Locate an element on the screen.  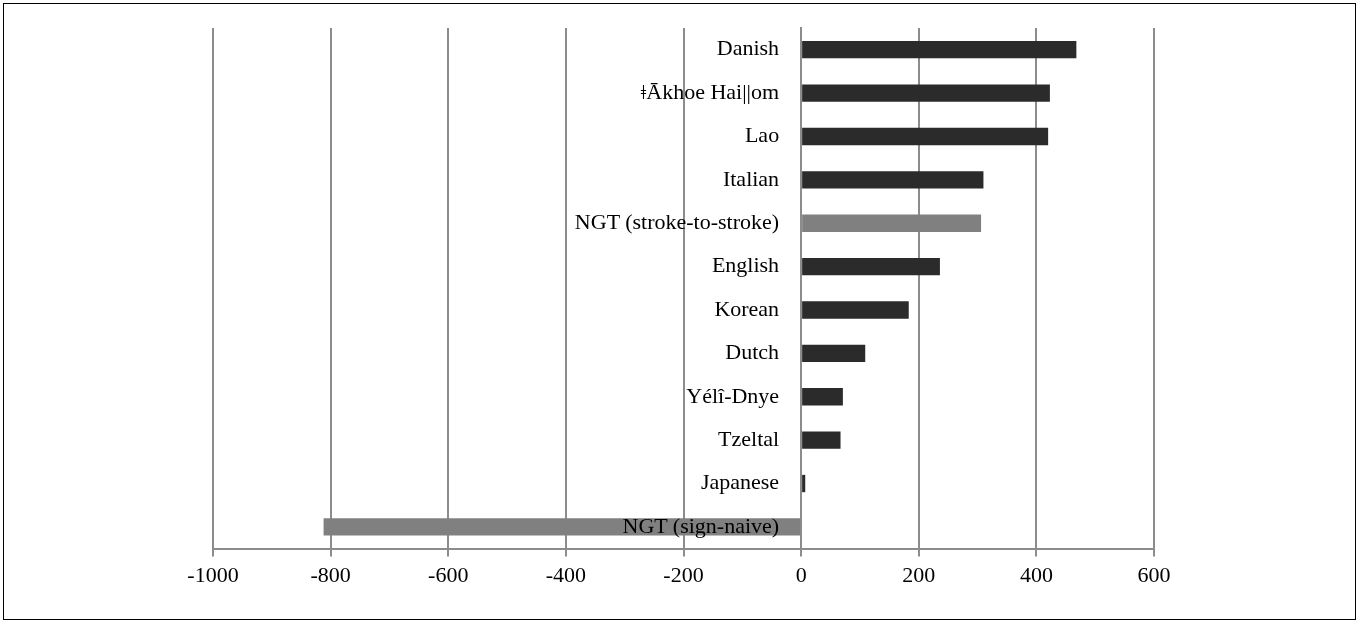
y-tick-label: Tzeltal is located at coordinates (749, 438).